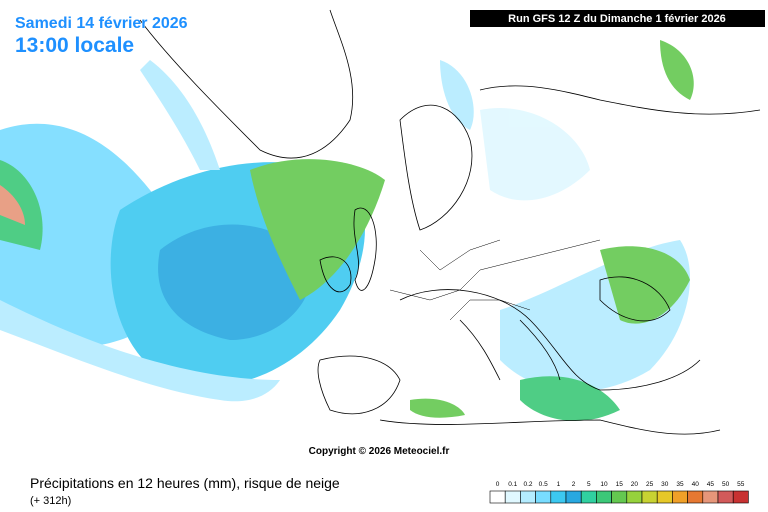 The height and width of the screenshot is (512, 768). I want to click on legend-label: 1, so click(559, 484).